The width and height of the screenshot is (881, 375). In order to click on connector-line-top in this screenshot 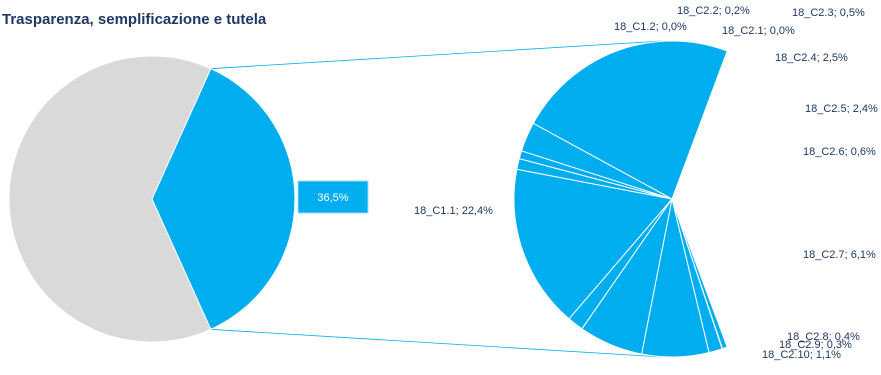, I will do `click(436, 55)`.